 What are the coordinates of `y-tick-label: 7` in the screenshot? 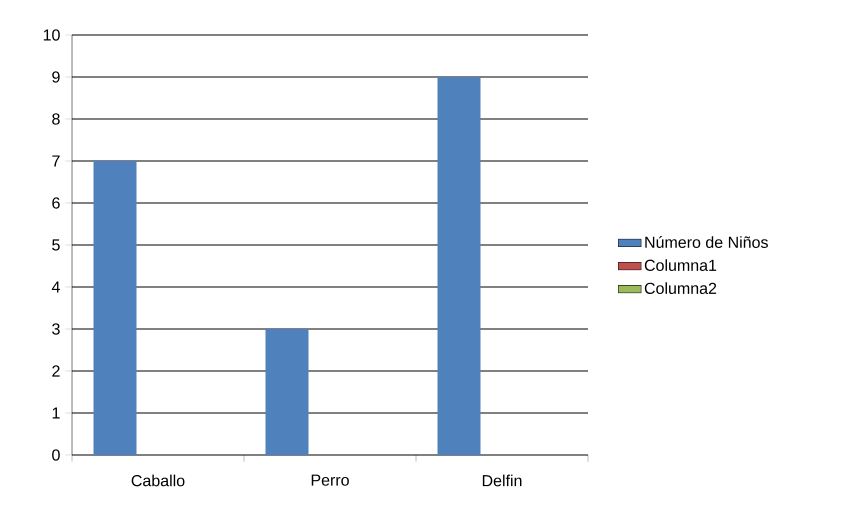 It's located at (56, 160).